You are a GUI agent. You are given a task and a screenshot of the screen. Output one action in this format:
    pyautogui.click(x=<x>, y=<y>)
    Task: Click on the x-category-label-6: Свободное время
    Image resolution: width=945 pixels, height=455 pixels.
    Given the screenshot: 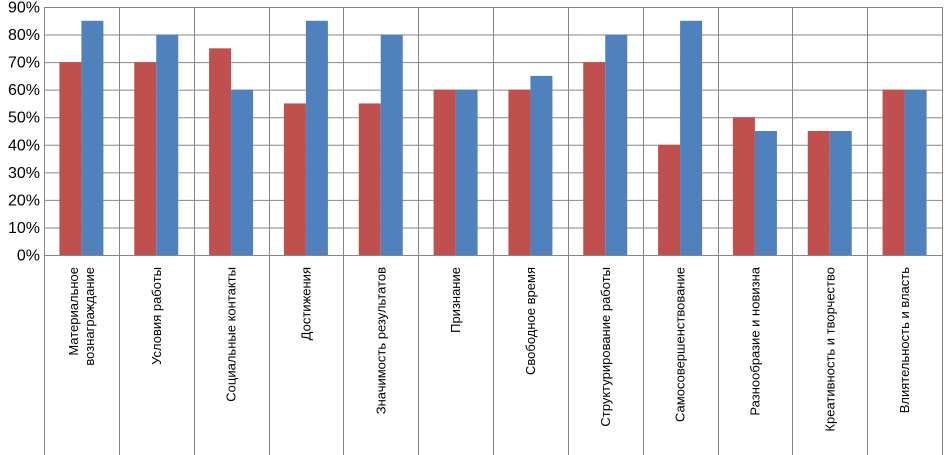 What is the action you would take?
    pyautogui.click(x=530, y=321)
    